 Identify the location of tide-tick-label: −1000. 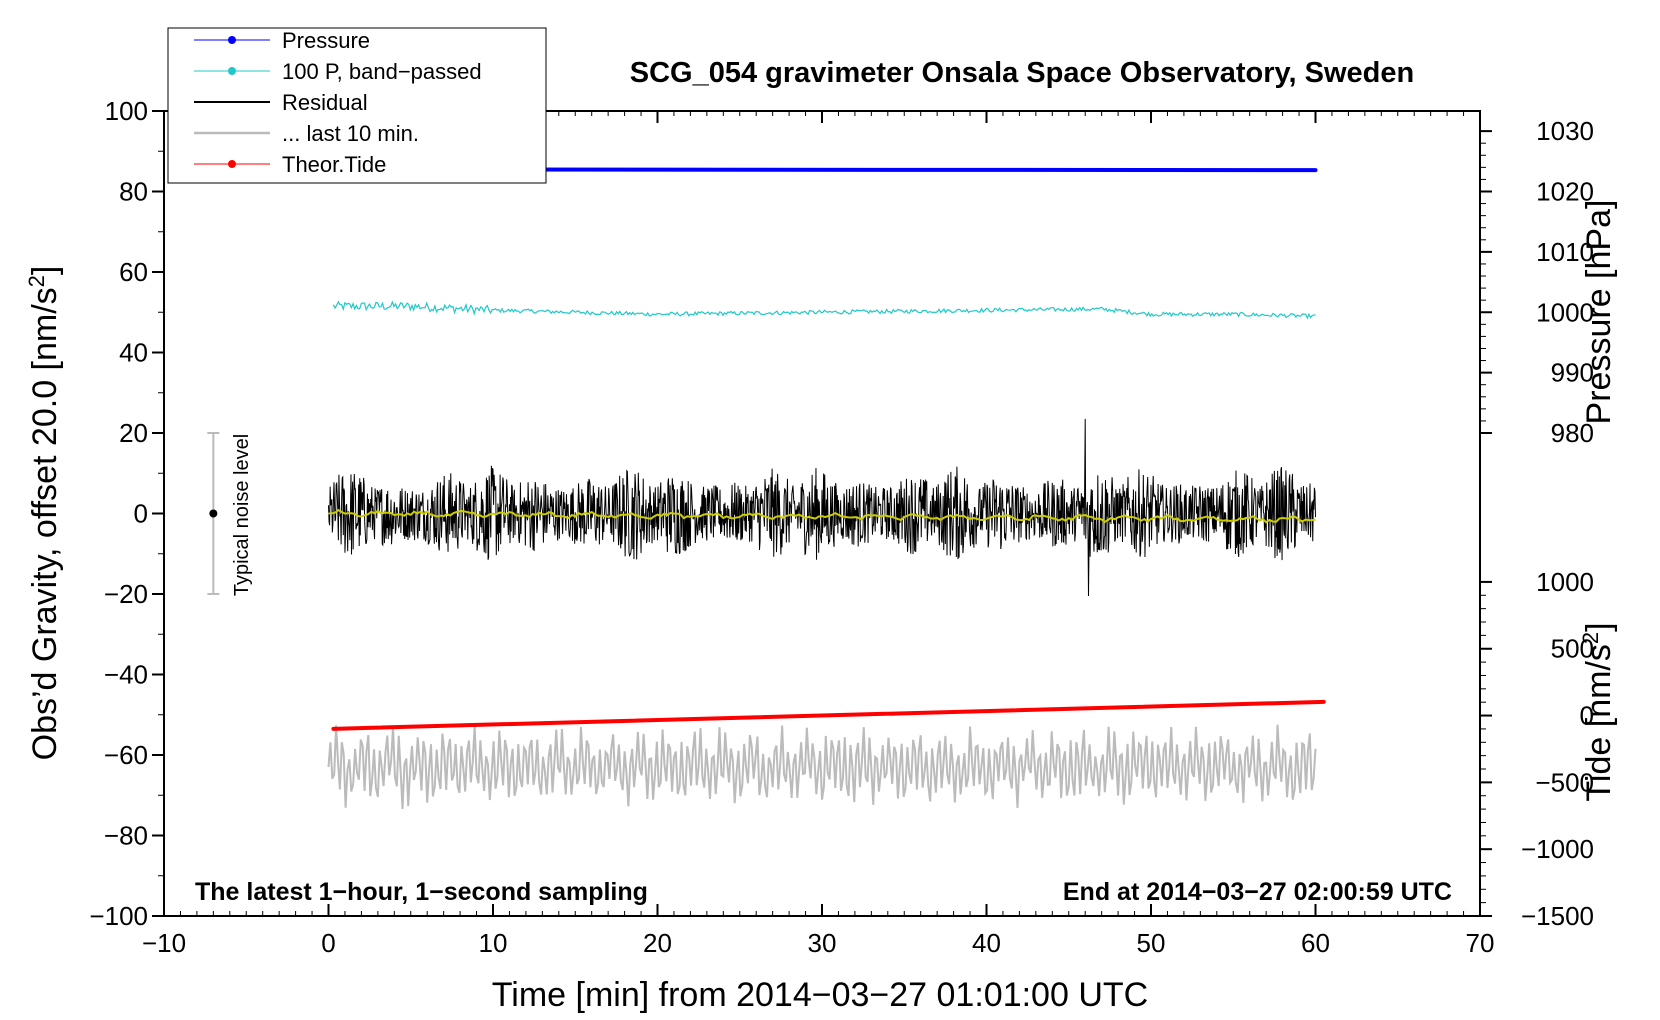
(1557, 849).